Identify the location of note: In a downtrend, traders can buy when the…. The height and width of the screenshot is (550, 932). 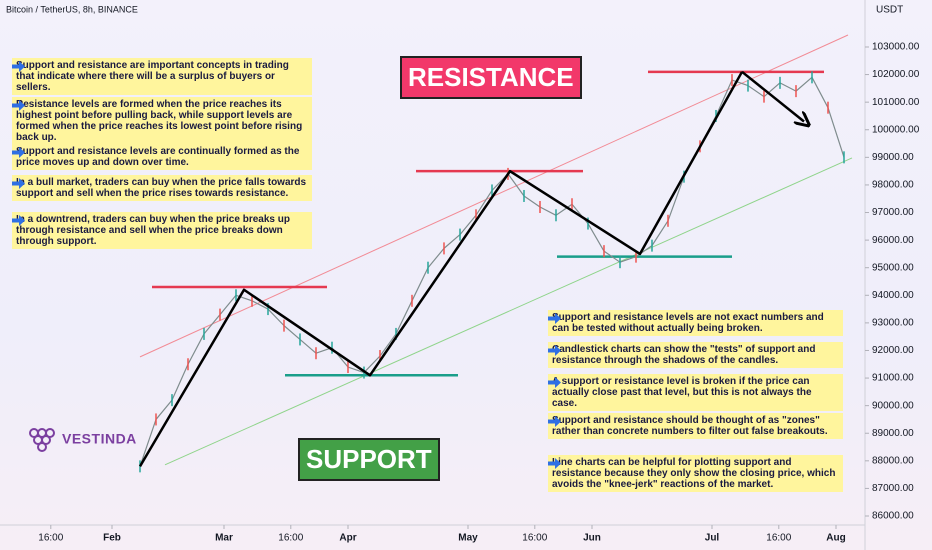
(162, 230).